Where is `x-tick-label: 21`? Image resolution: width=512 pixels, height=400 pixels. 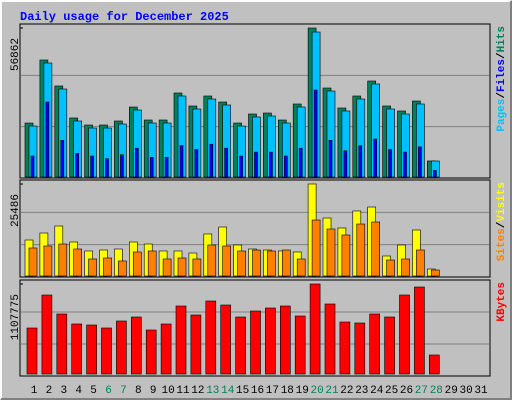
x-tick-label: 21 is located at coordinates (332, 391).